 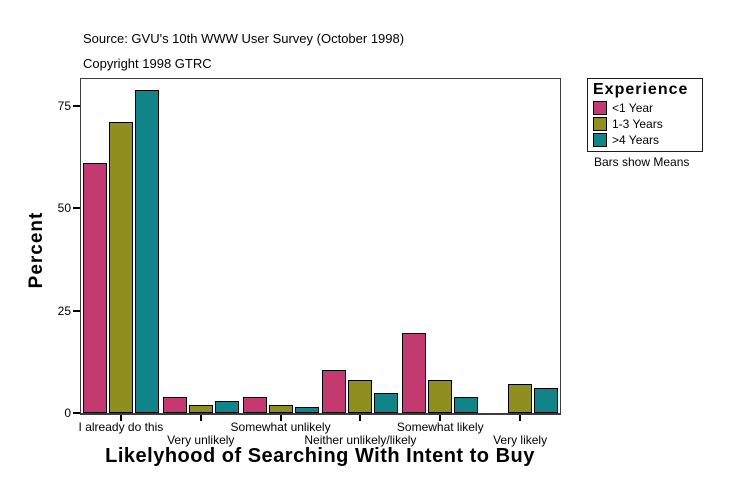 I want to click on legend: Experience <1 Year 1-3 Years >4 Years, so click(x=645, y=115).